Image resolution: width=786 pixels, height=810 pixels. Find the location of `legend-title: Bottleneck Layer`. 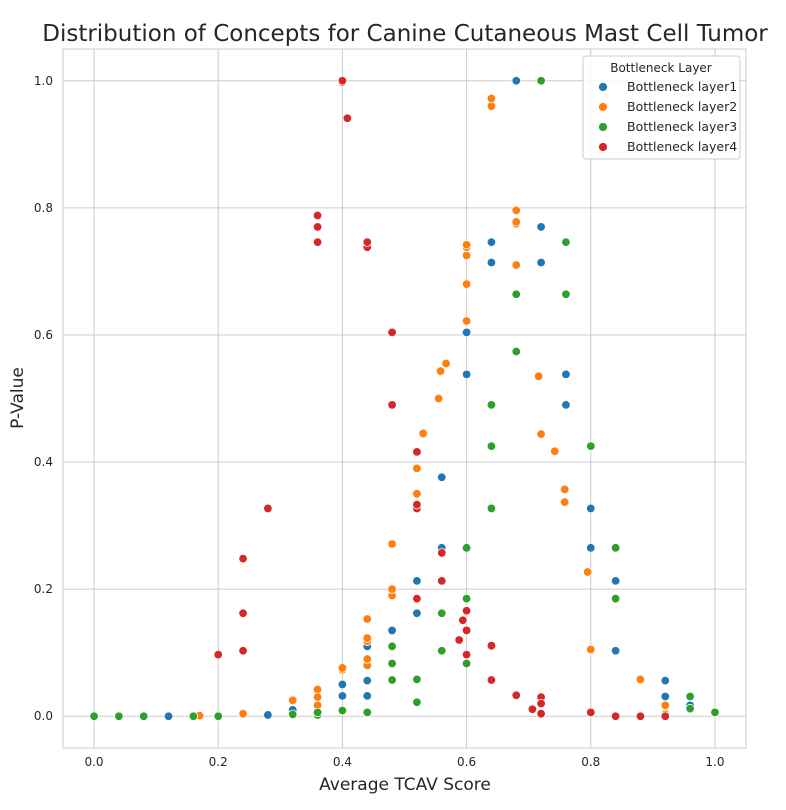

legend-title: Bottleneck Layer is located at coordinates (661, 68).